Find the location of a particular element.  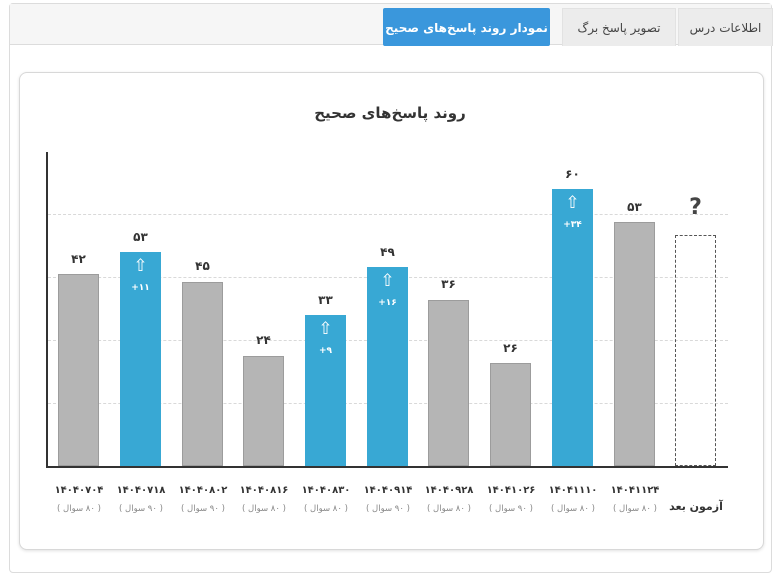

x-label-date: ۱۴۰۴۰۸۰۲ is located at coordinates (203, 490).